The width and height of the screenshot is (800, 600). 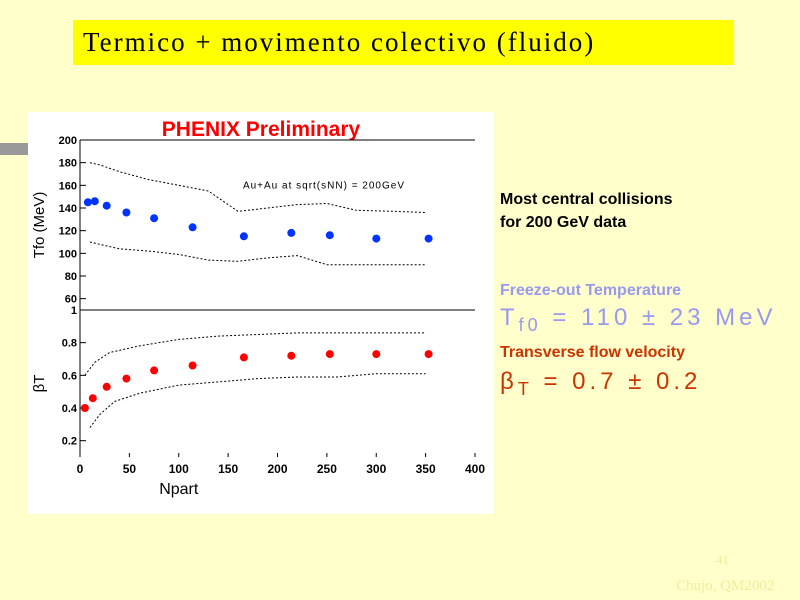 I want to click on central-collisions-note: Most central collisions for 200 GeV data, so click(x=586, y=211).